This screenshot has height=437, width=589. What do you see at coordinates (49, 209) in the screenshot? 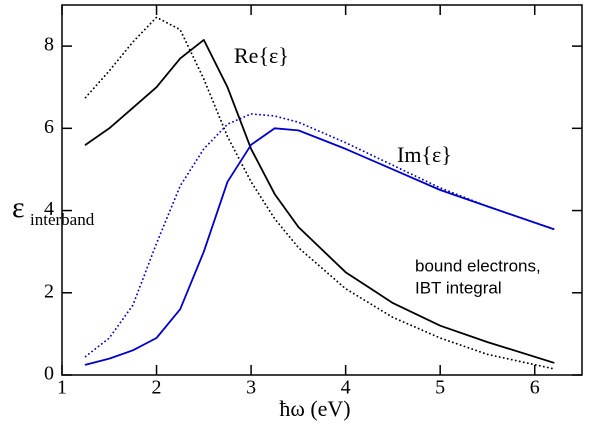
I see `y-tick-label: 4` at bounding box center [49, 209].